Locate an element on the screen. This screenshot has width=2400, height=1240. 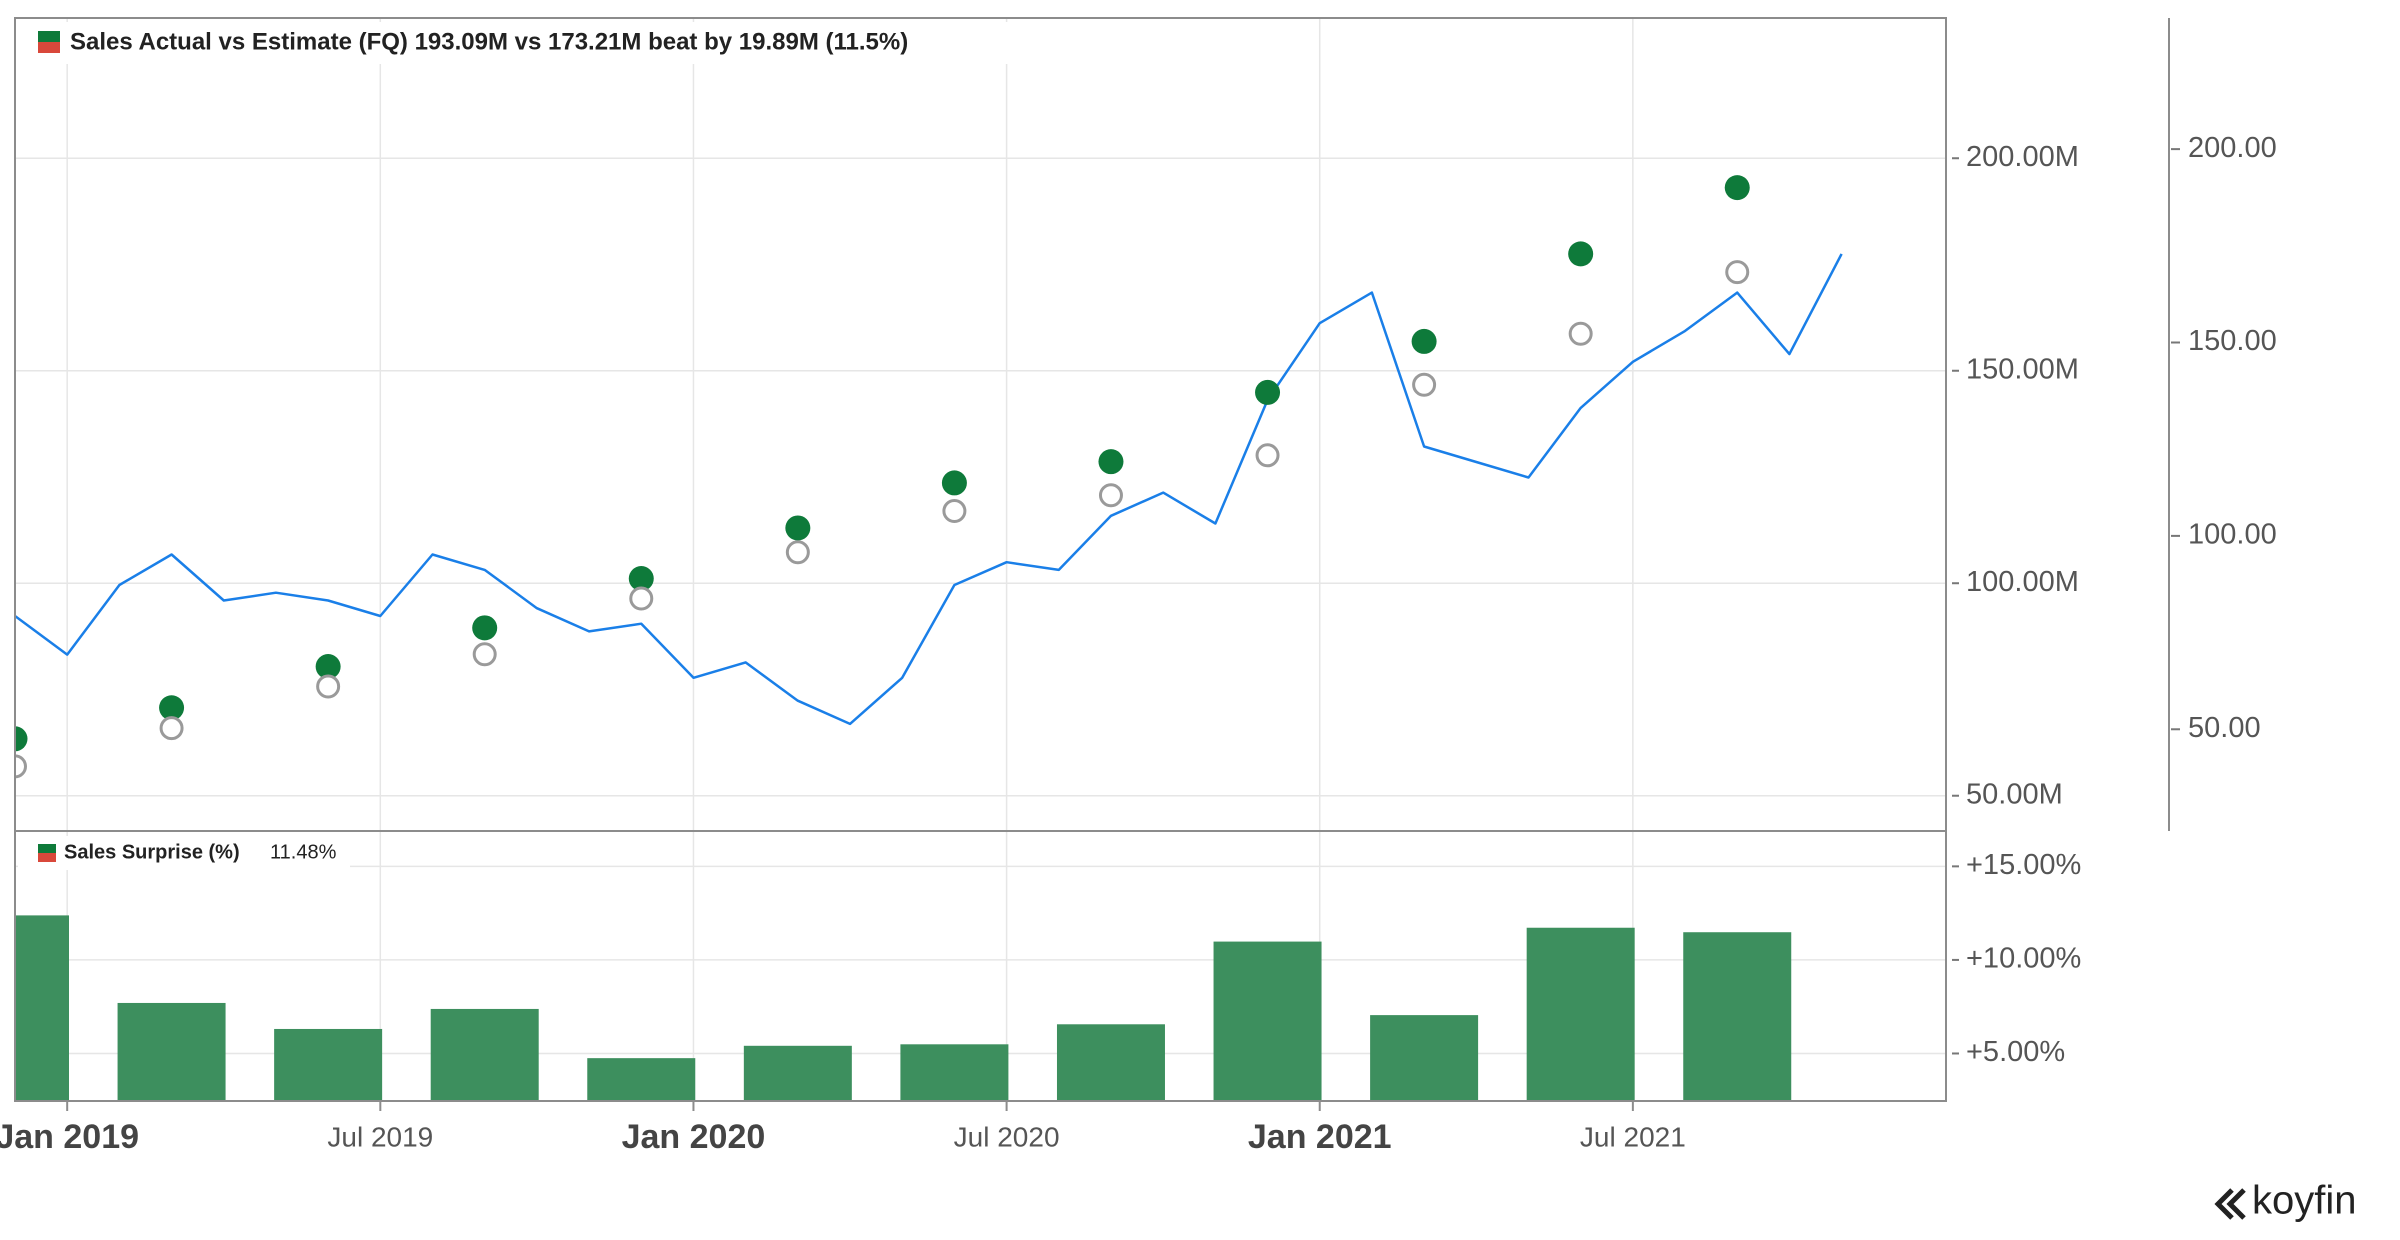
brand-logo: koyfin is located at coordinates (2285, 1201).